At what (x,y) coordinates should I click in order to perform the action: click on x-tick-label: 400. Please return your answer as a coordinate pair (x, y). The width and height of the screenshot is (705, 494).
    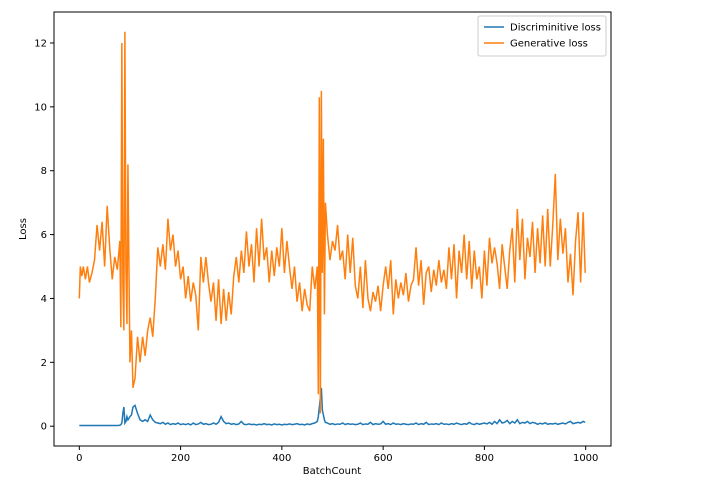
    Looking at the image, I should click on (281, 458).